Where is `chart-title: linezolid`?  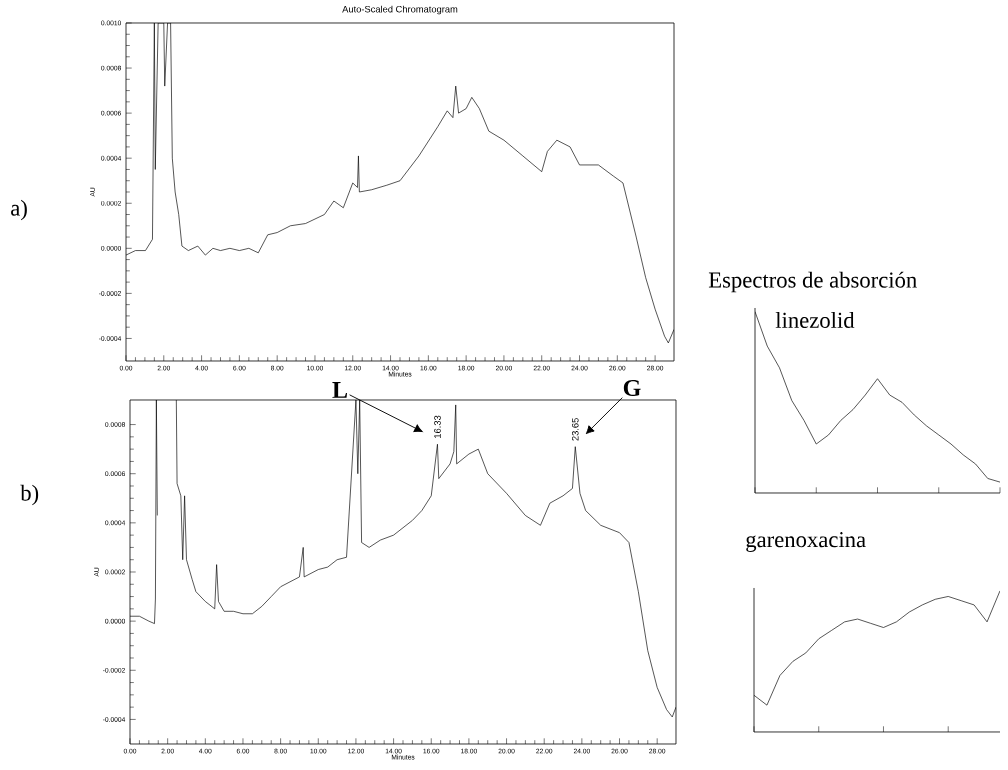
chart-title: linezolid is located at coordinates (815, 320).